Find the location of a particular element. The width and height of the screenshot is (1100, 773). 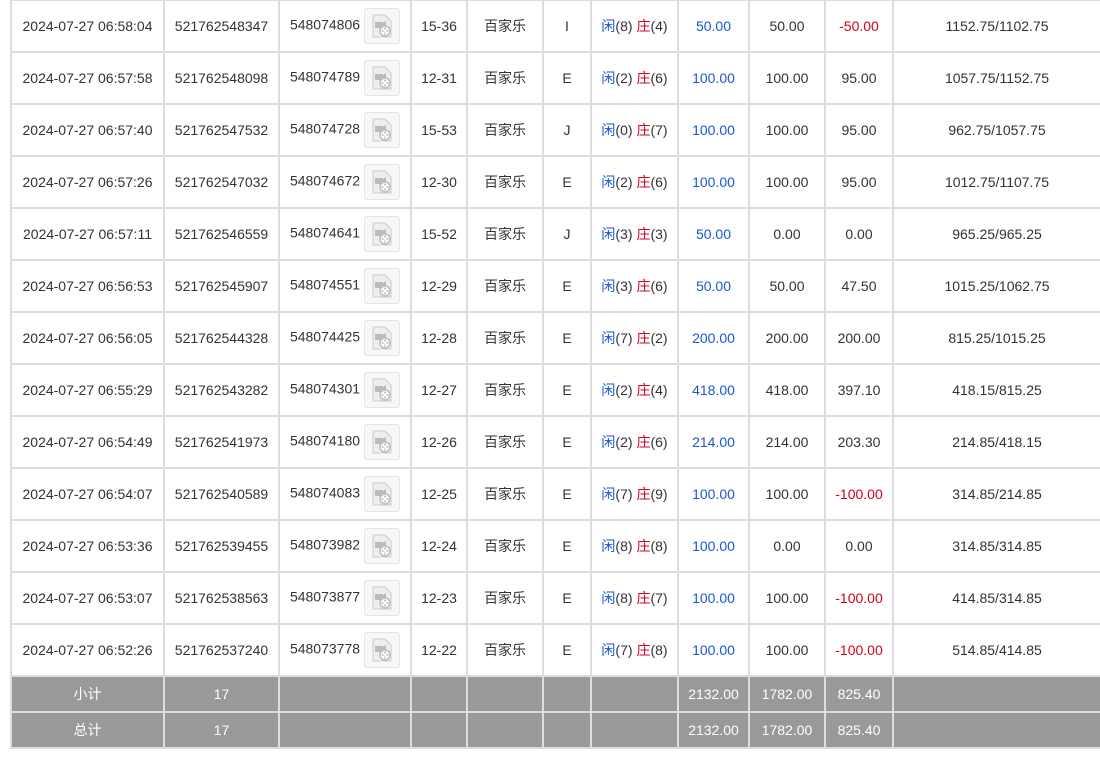

bet-id: 521762538563 is located at coordinates (221, 598).